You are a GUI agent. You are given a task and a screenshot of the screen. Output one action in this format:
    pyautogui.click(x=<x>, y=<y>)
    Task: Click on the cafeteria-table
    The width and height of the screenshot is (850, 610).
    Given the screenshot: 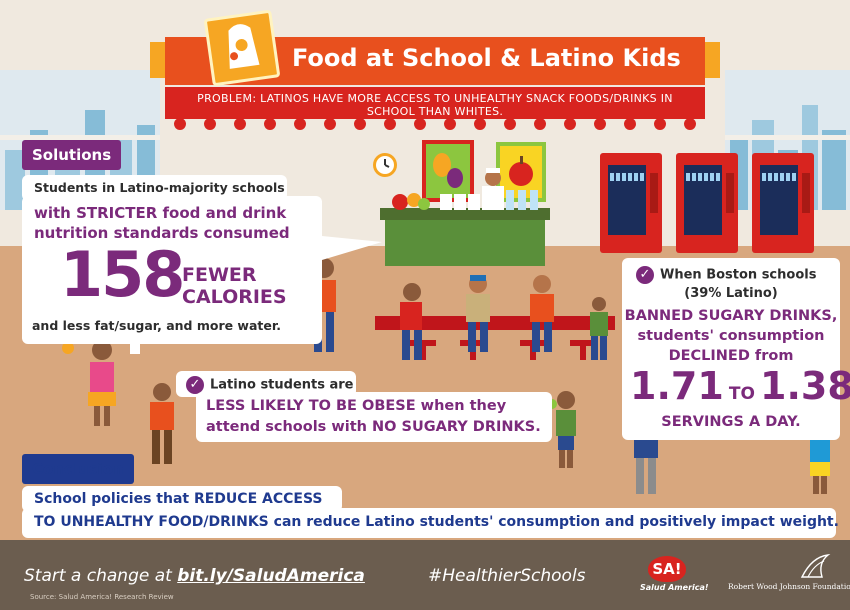 What is the action you would take?
    pyautogui.click(x=495, y=323)
    